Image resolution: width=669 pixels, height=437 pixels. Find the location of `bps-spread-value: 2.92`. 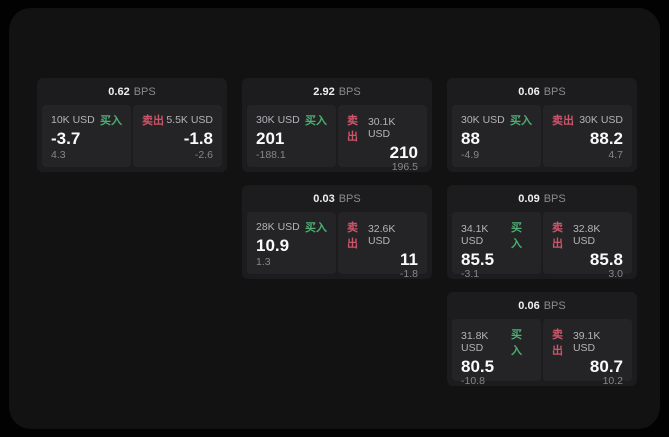

bps-spread-value: 2.92 is located at coordinates (324, 91).